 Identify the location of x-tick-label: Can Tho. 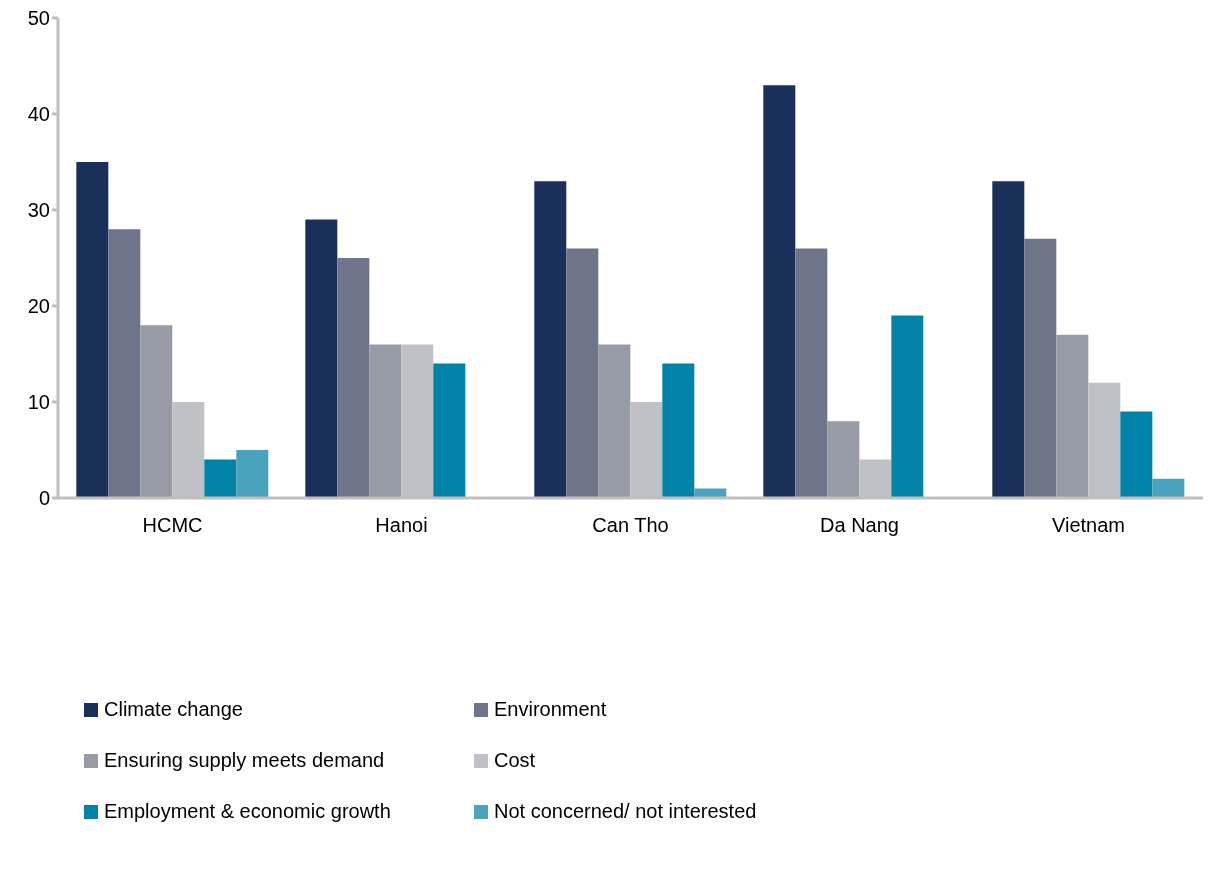
(630, 525).